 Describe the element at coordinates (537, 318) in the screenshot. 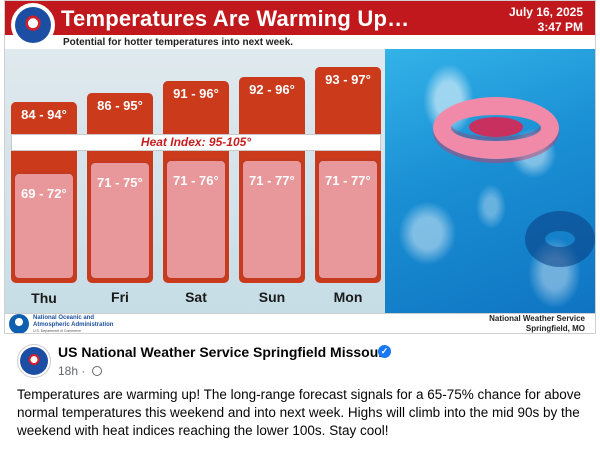

I see `nws-line-1: National Weather Service` at that location.